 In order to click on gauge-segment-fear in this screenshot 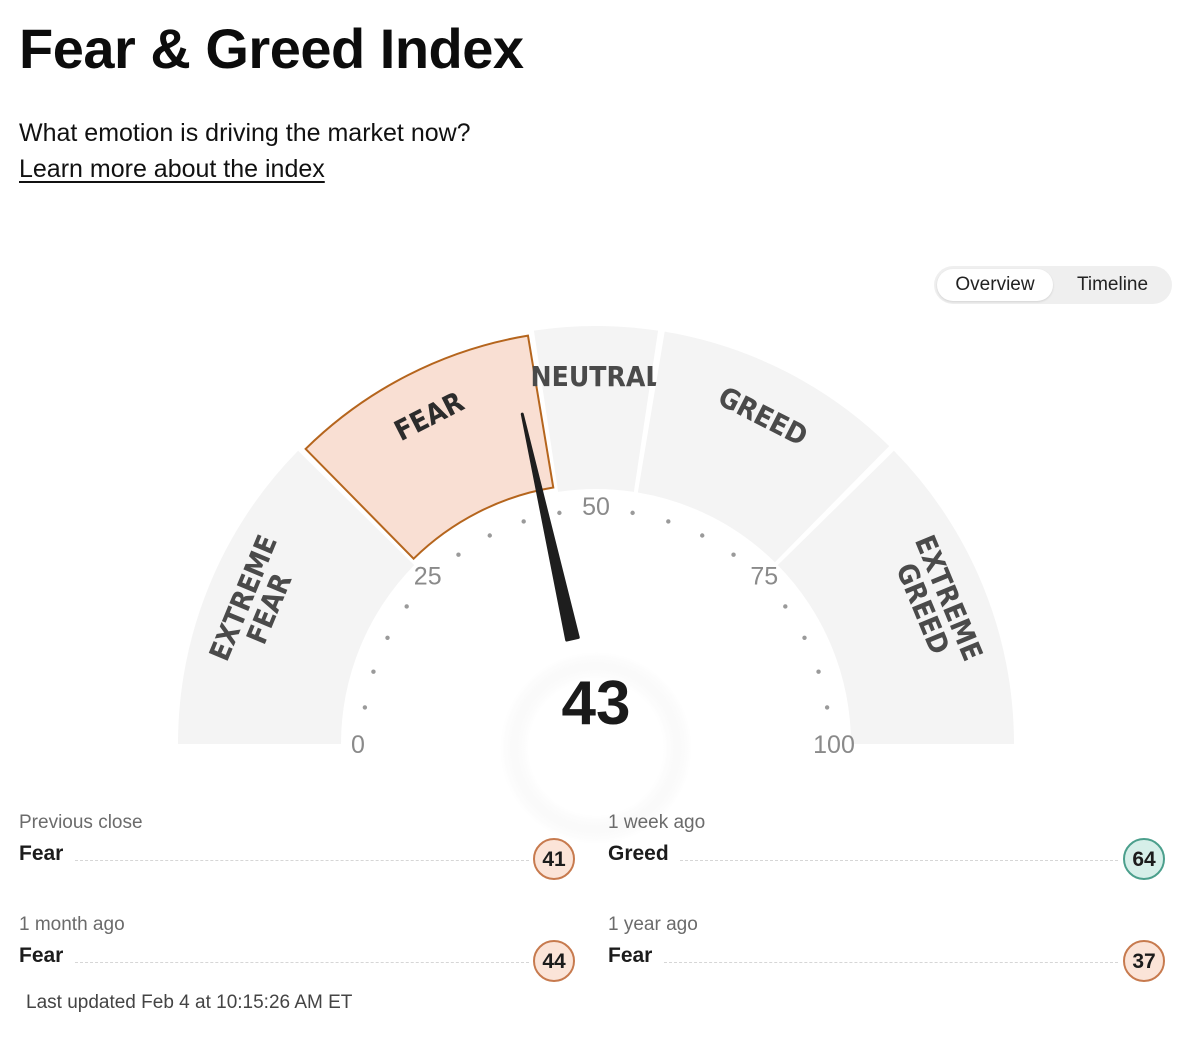, I will do `click(429, 447)`.